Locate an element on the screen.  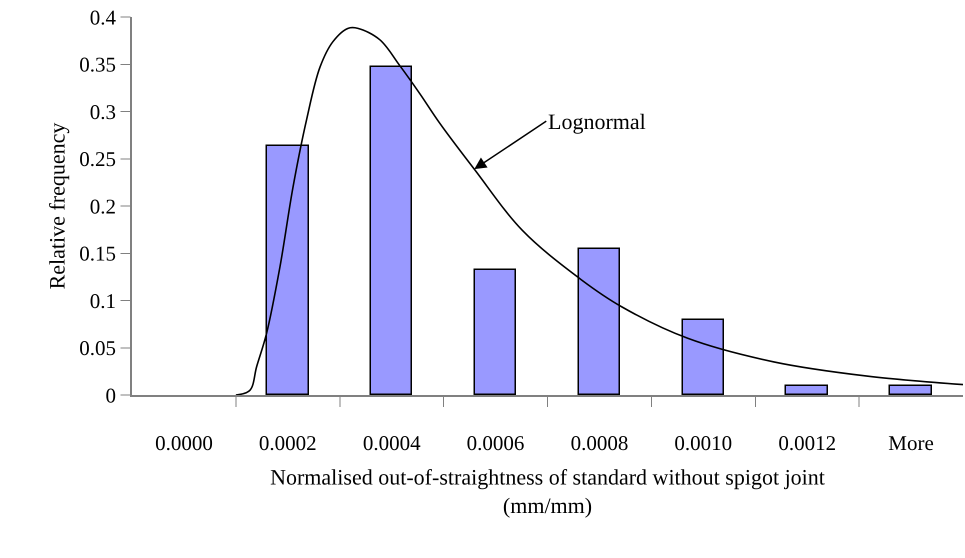
y-tick-label: 0.2 is located at coordinates (103, 206).